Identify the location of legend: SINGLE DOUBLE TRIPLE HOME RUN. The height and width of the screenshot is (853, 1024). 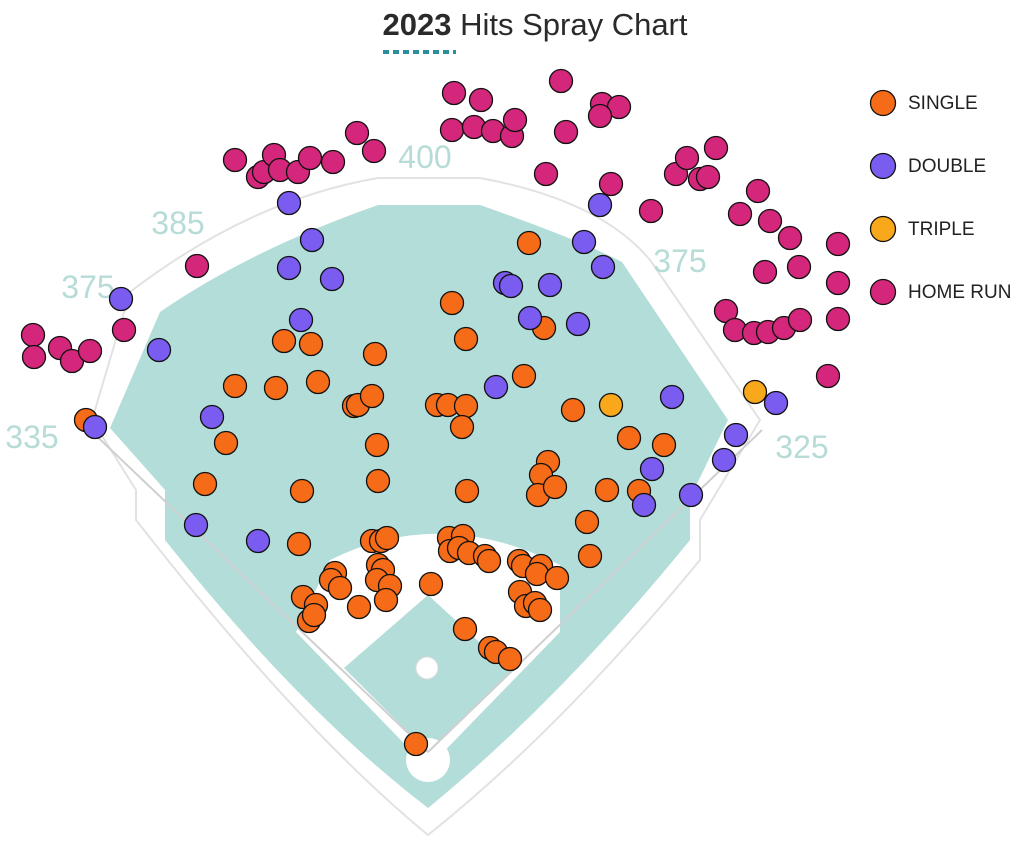
(940, 197).